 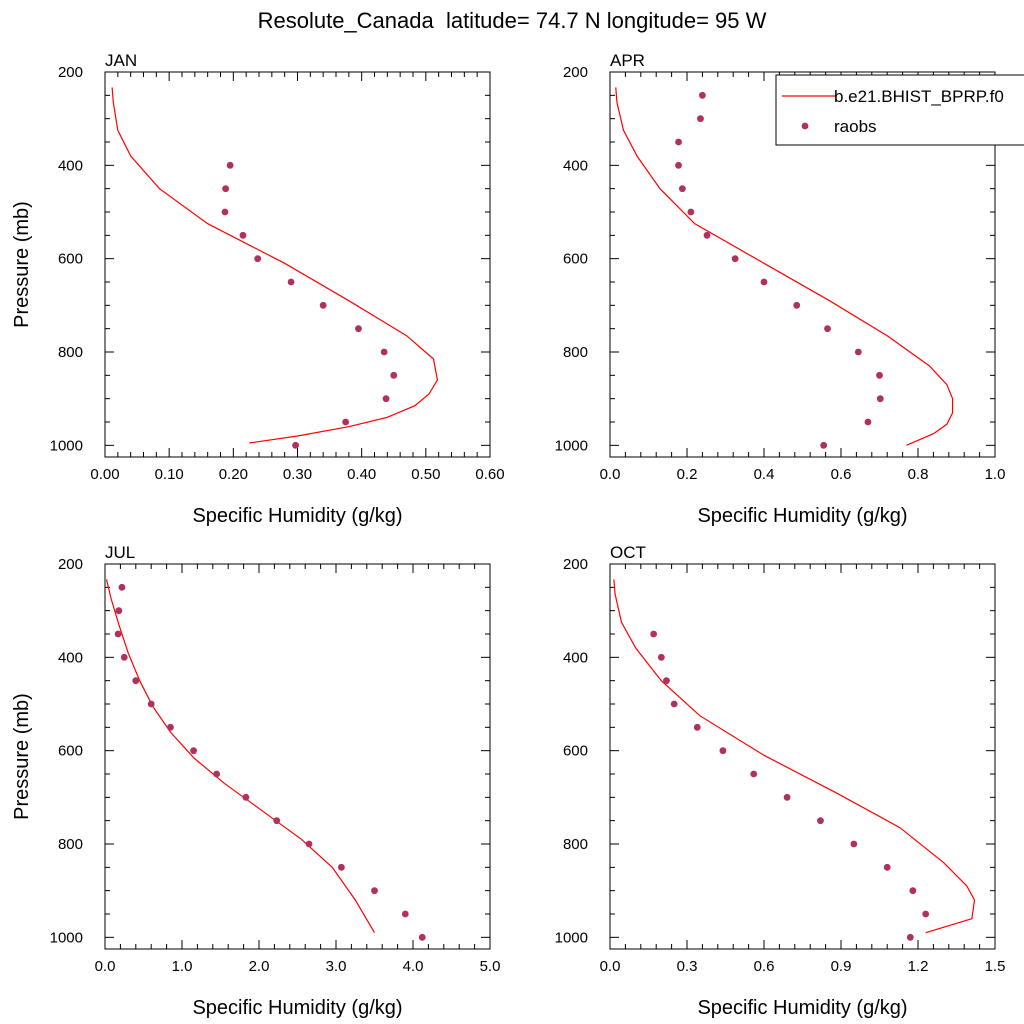 I want to click on x-tick-label: 2.0, so click(x=259, y=966).